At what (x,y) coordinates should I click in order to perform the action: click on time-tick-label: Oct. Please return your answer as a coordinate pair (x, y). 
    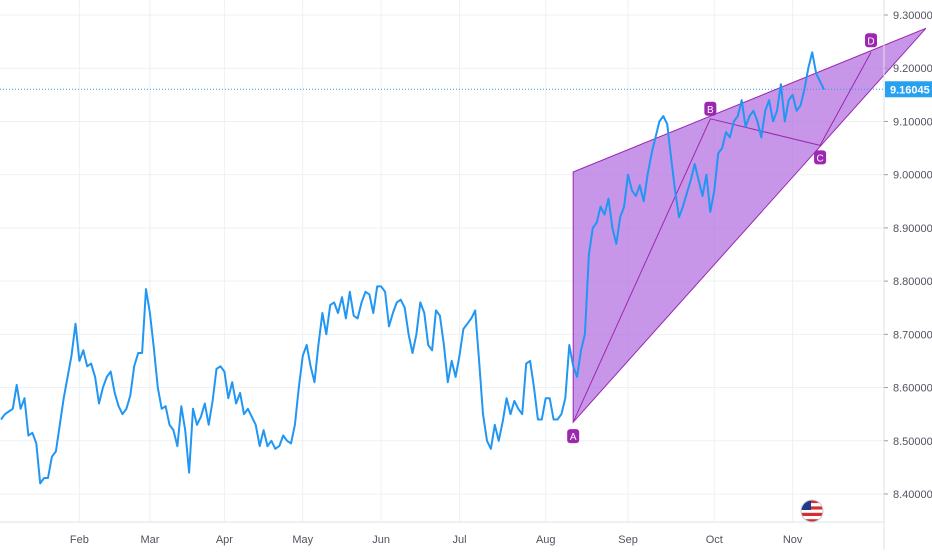
    Looking at the image, I should click on (714, 540).